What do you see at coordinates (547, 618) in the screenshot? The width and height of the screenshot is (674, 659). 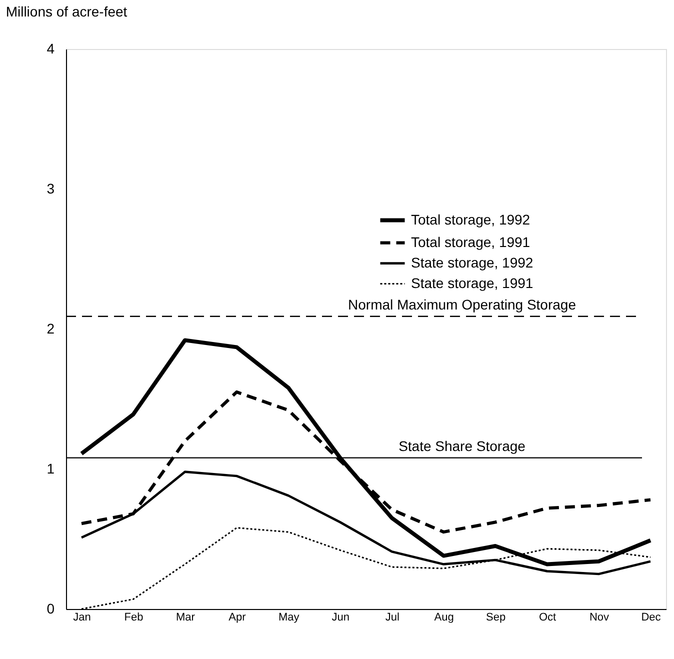 I see `x-tick-label: Oct` at bounding box center [547, 618].